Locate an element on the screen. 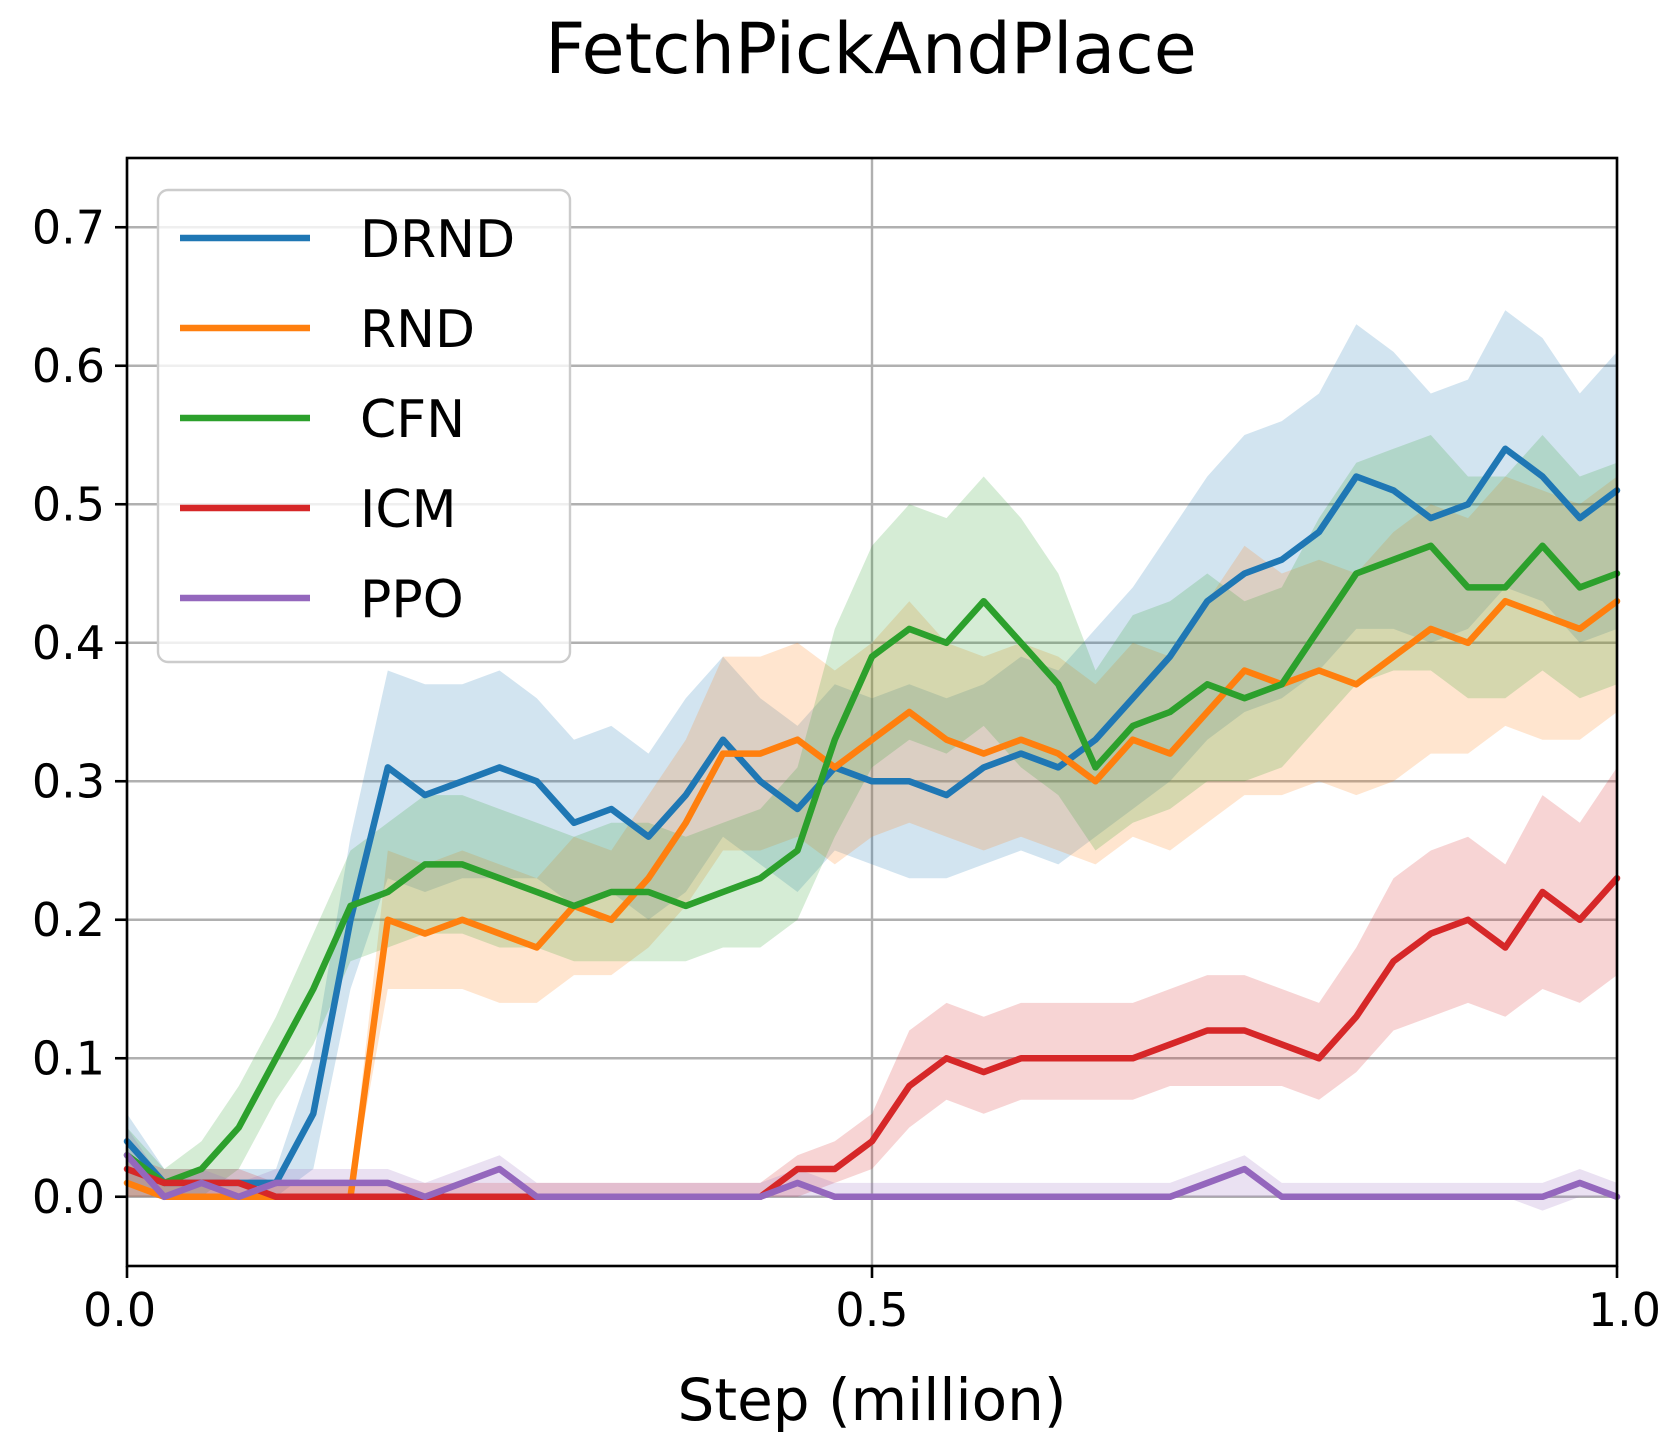  x-tick-label: 0.0 is located at coordinates (119, 1310).